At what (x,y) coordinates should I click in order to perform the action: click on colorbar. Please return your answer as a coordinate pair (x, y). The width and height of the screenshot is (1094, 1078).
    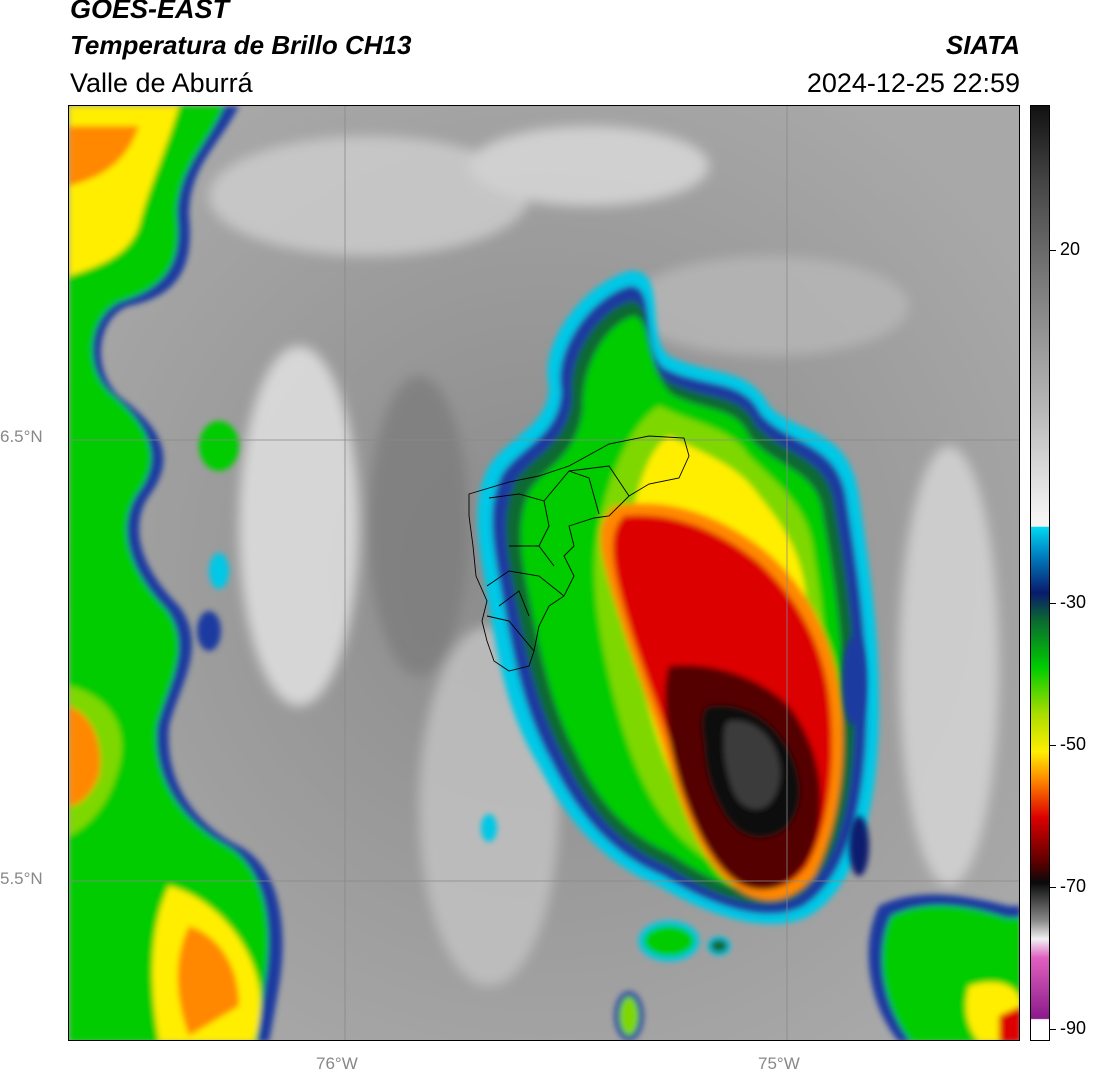
    Looking at the image, I should click on (1040, 573).